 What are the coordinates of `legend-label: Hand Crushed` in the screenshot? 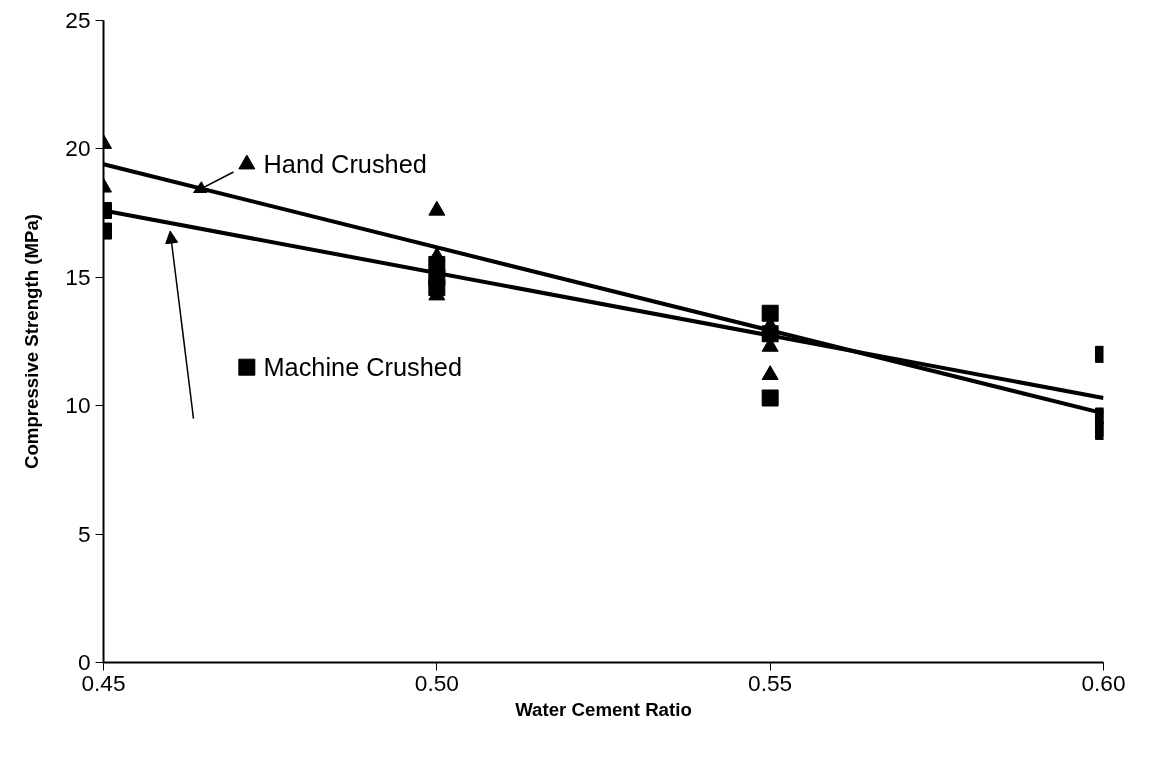 It's located at (345, 164).